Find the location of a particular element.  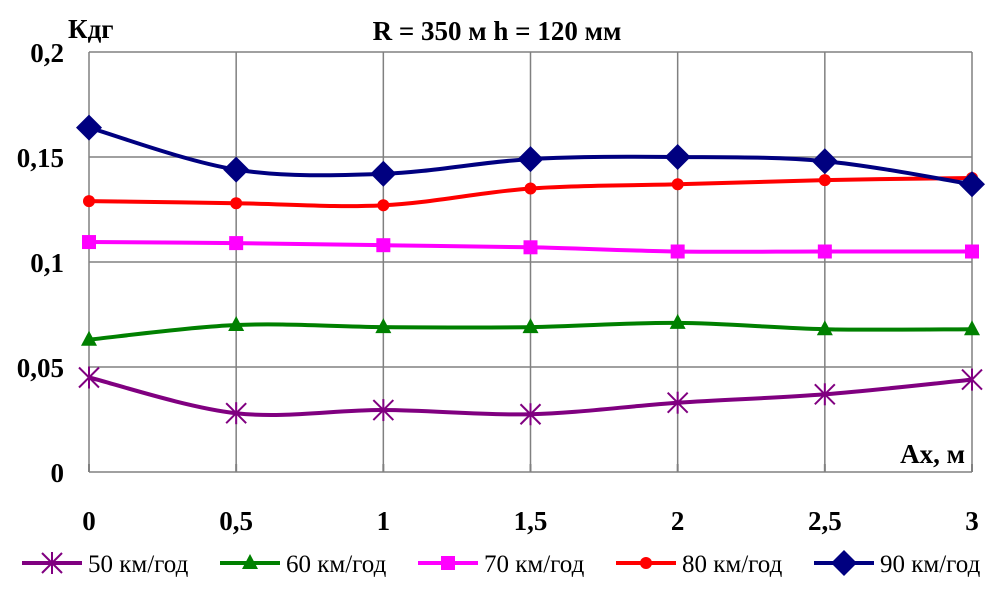

legend-item: 50 км/год is located at coordinates (105, 564).